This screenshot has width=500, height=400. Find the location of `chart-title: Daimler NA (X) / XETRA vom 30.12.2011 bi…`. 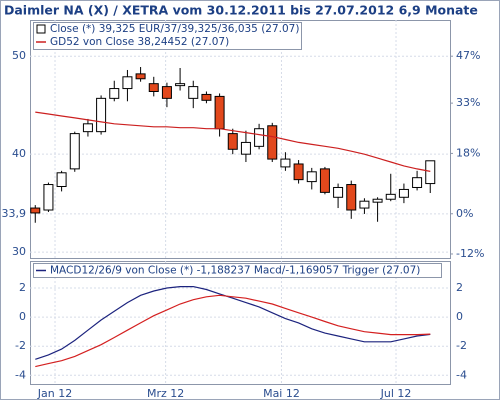

chart-title: Daimler NA (X) / XETRA vom 30.12.2011 bi… is located at coordinates (241, 10).